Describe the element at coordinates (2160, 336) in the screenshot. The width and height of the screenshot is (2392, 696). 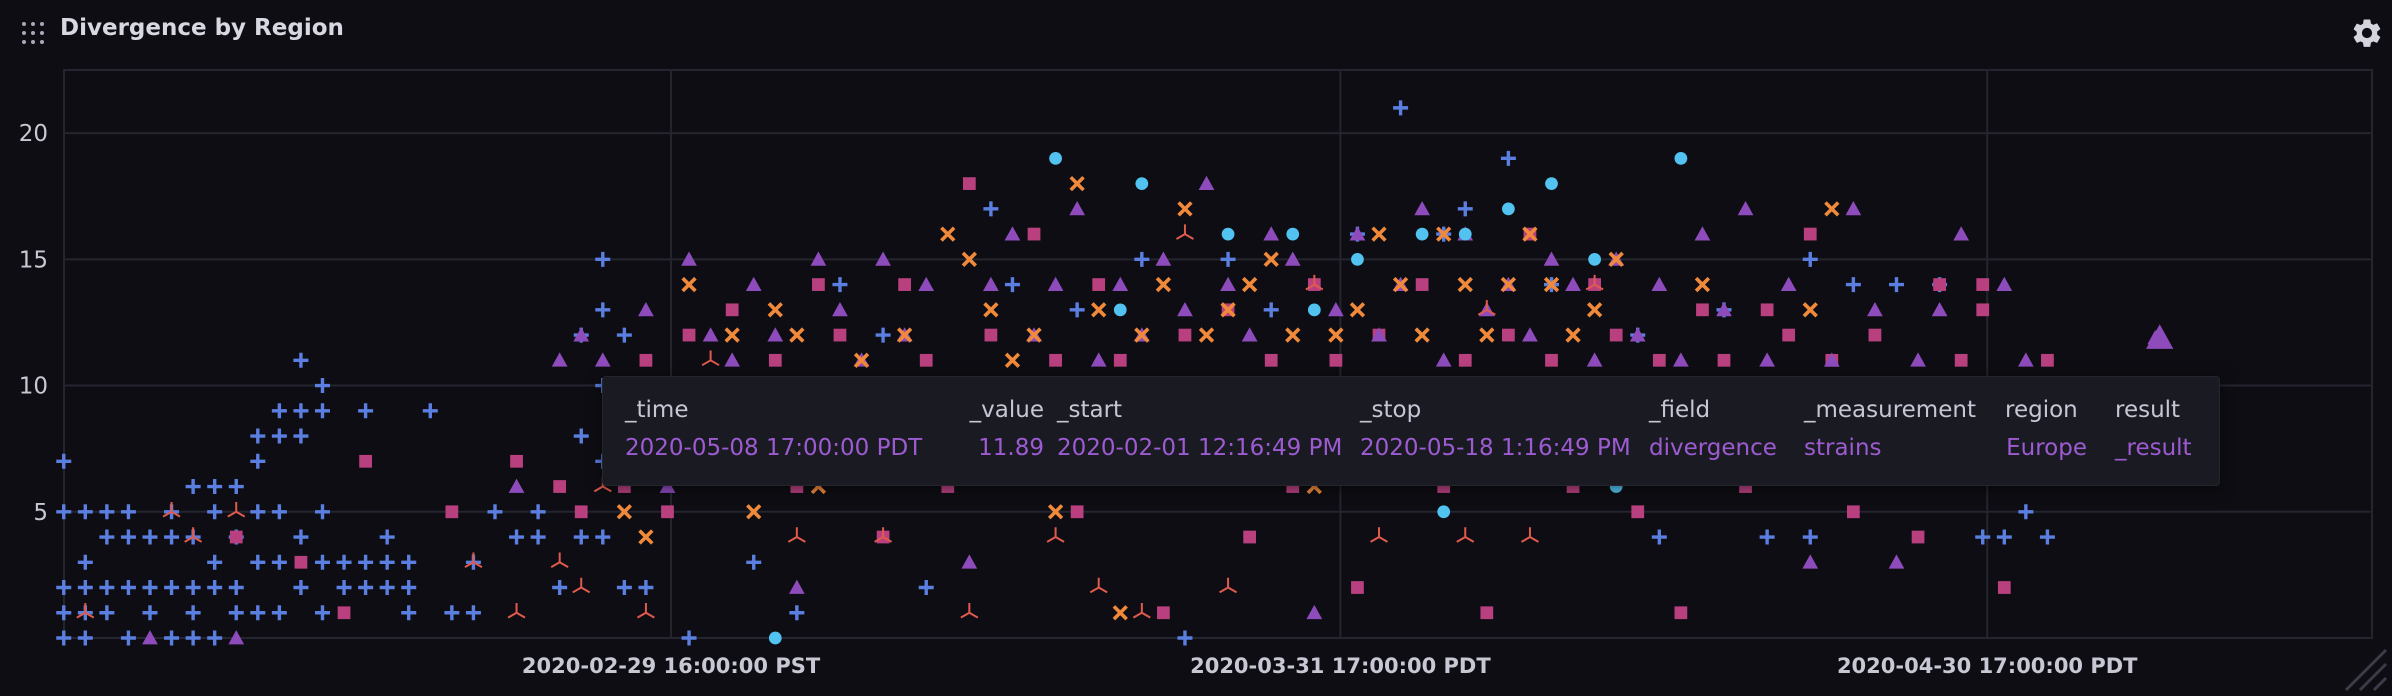
I see `highlighted-point` at that location.